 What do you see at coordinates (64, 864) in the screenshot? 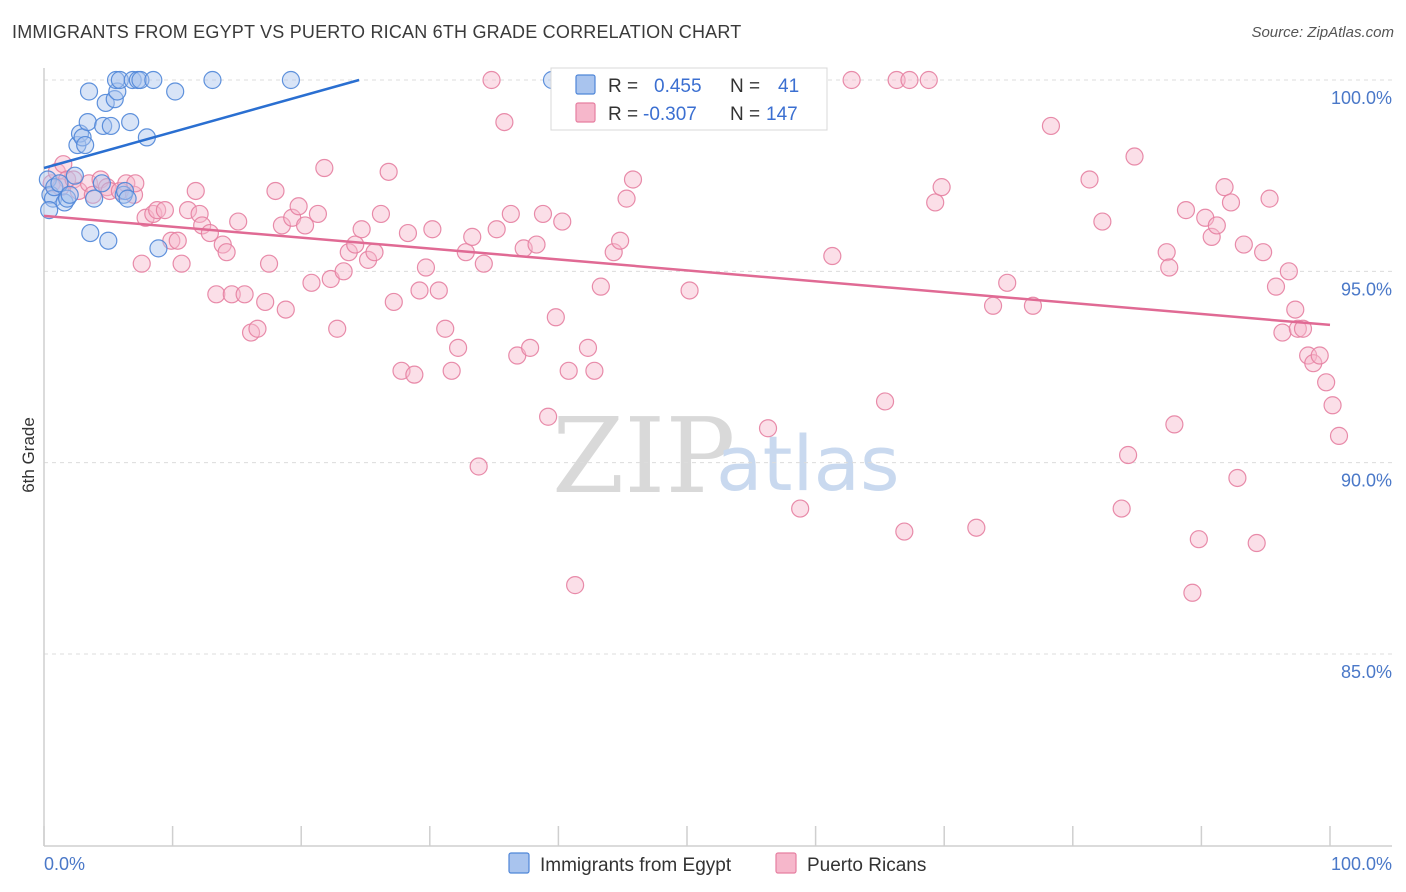
I see `x-tick-label-min: 0.0%` at bounding box center [64, 864].